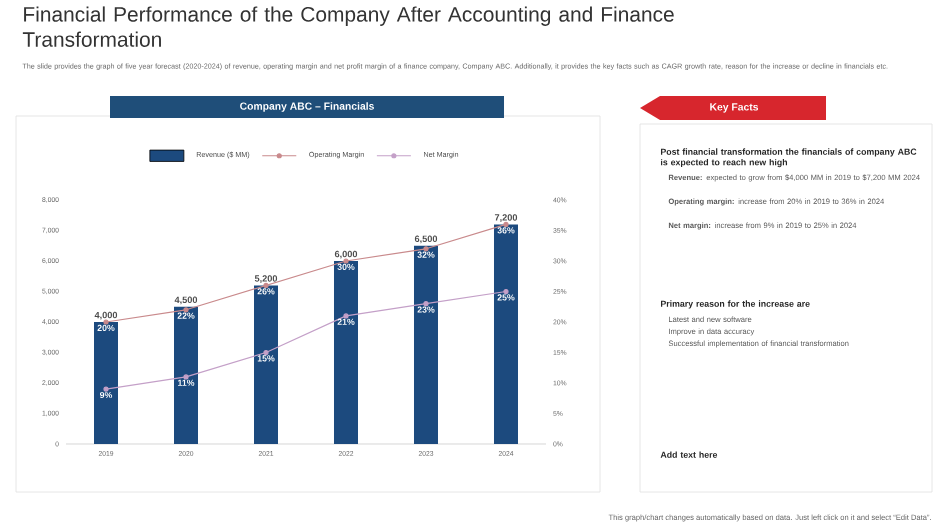 The width and height of the screenshot is (948, 532). I want to click on point, so click(106, 389).